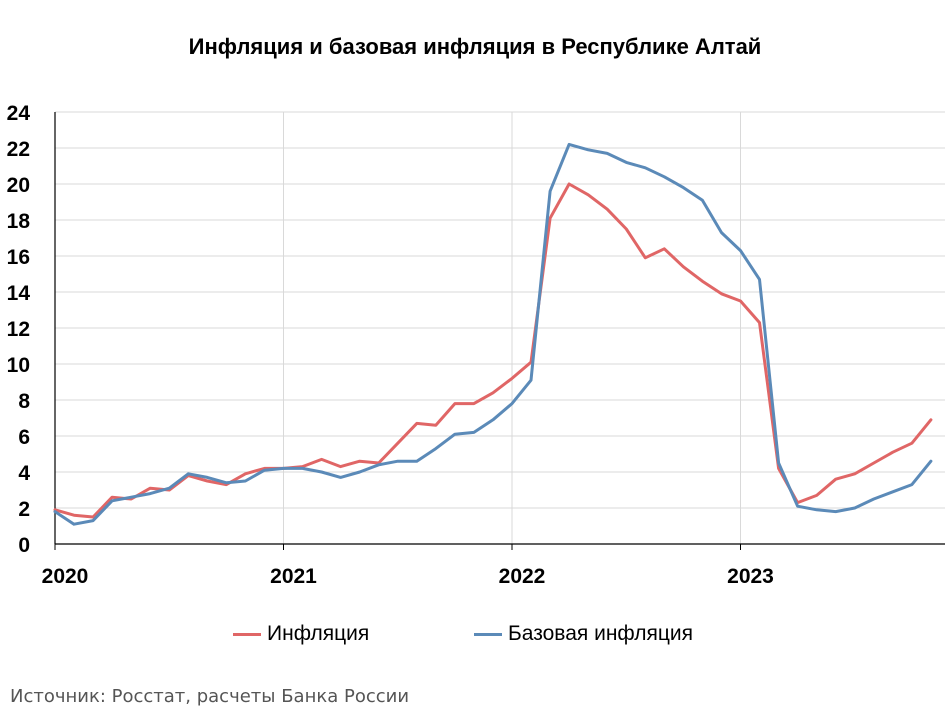 Image resolution: width=950 pixels, height=712 pixels. Describe the element at coordinates (18, 149) in the screenshot. I see `y-tick-label: 22` at that location.